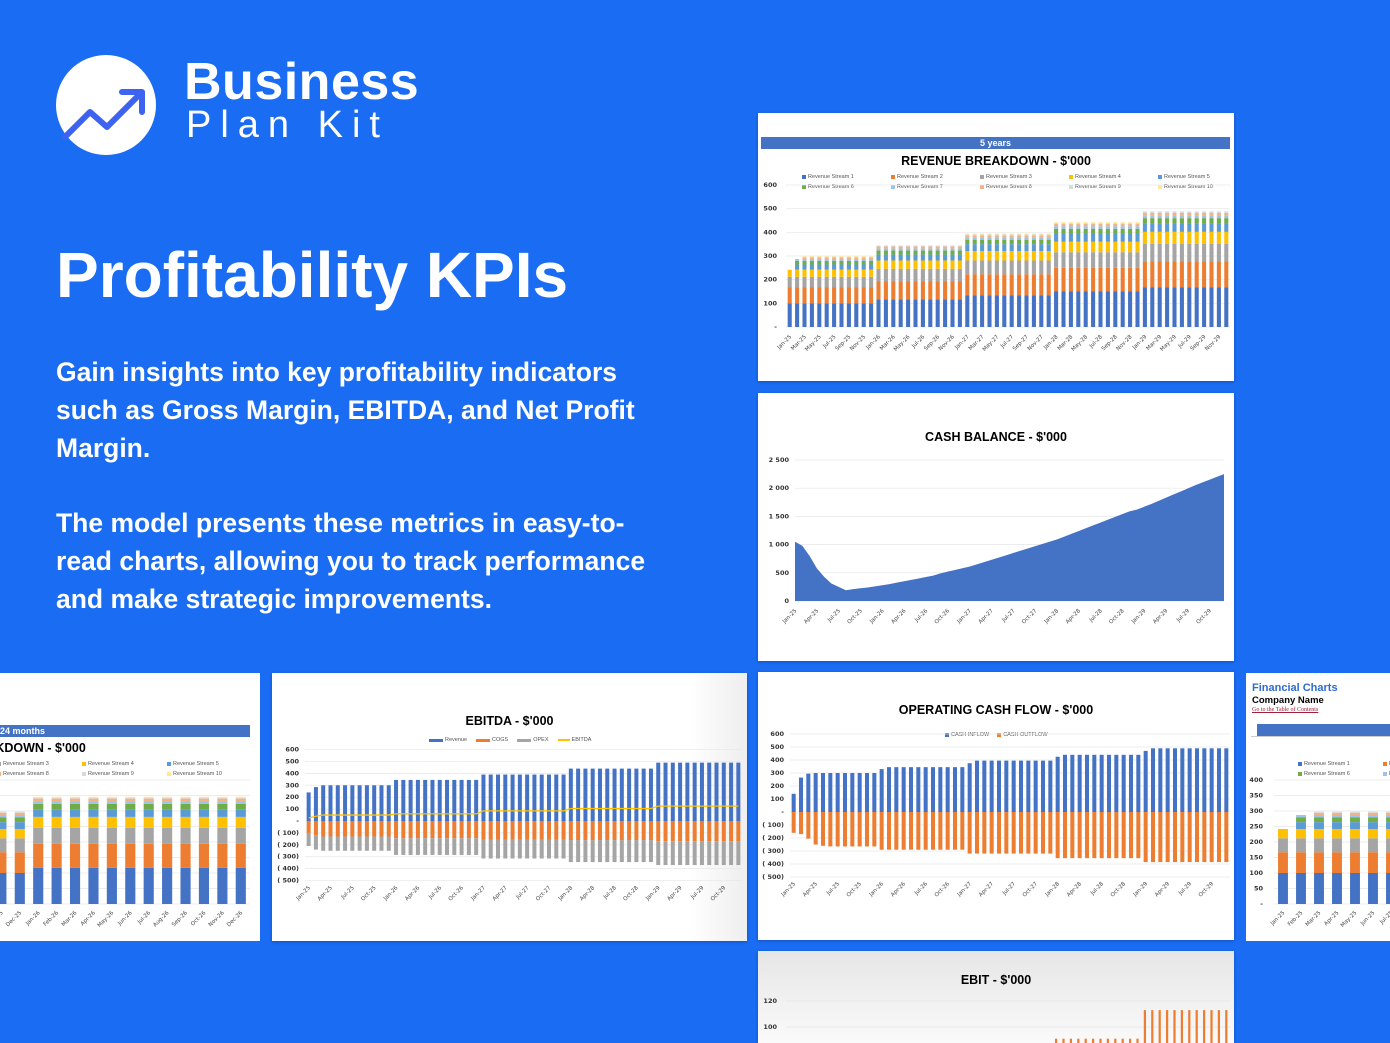  I want to click on x-tick-label: Jul-25, so click(348, 893).